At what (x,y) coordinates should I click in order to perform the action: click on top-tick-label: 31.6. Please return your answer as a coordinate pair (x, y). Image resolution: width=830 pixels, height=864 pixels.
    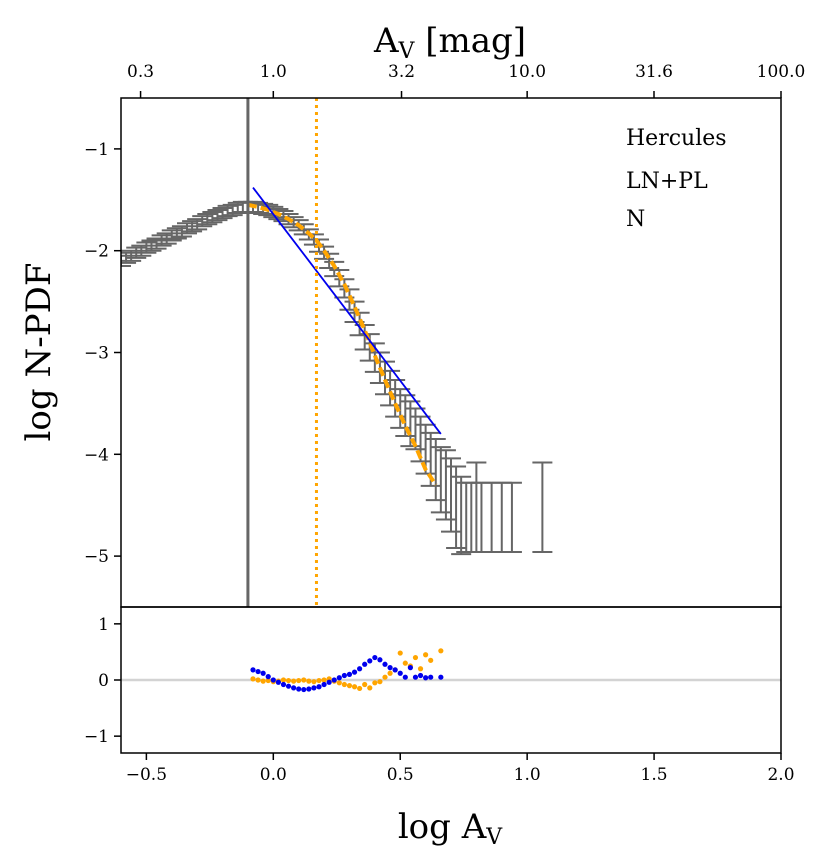
    Looking at the image, I should click on (654, 72).